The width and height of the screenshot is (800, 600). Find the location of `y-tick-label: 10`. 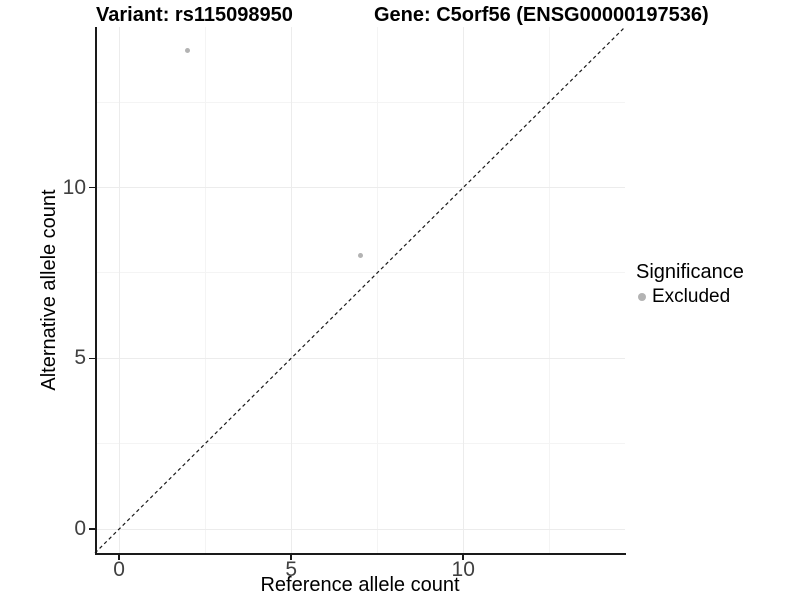

y-tick-label: 10 is located at coordinates (74, 187).